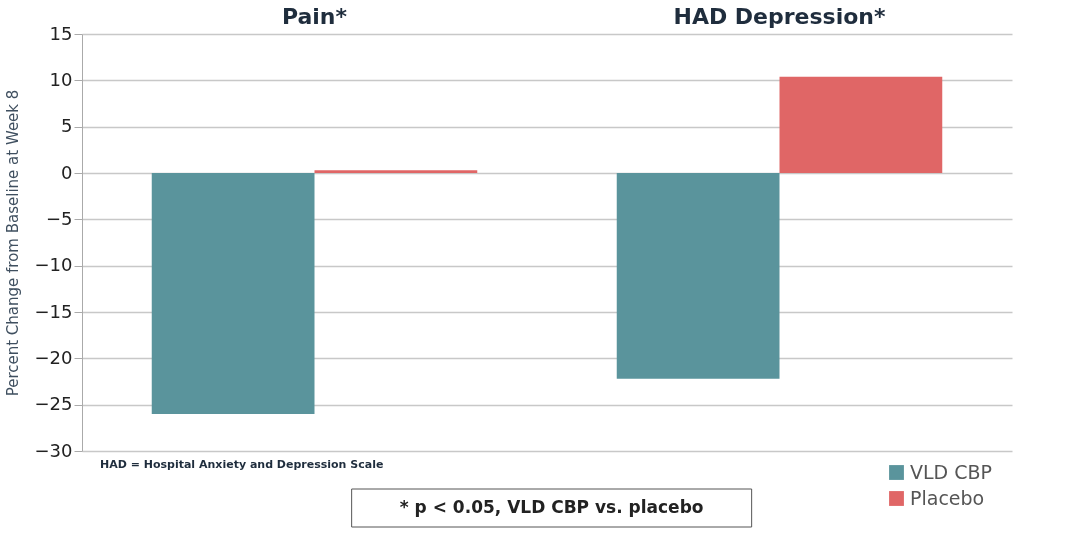 This screenshot has width=1074, height=555. Describe the element at coordinates (53, 404) in the screenshot. I see `y-tick-label: −25` at that location.